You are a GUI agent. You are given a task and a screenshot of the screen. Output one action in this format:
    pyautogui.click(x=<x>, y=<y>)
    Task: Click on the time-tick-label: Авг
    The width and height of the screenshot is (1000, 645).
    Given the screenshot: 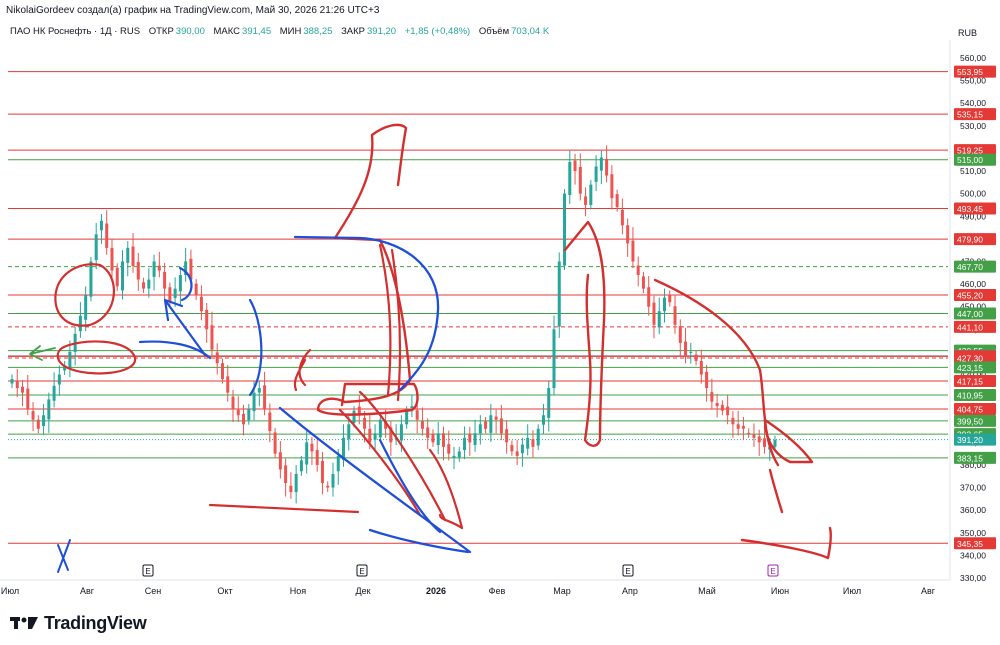 What is the action you would take?
    pyautogui.click(x=928, y=591)
    